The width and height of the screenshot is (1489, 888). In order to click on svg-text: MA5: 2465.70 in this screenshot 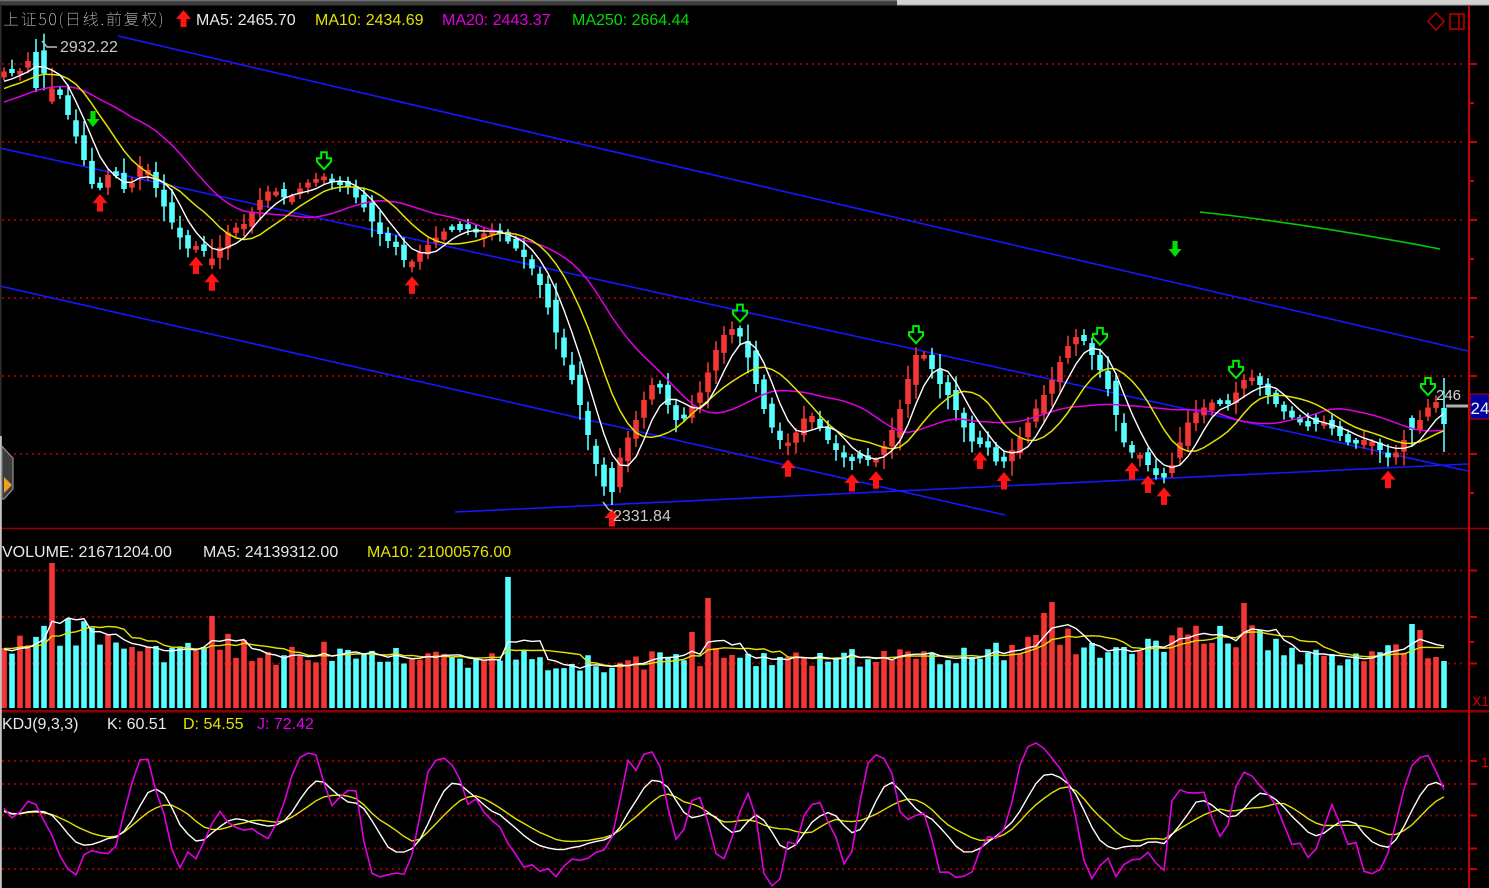, I will do `click(246, 20)`.